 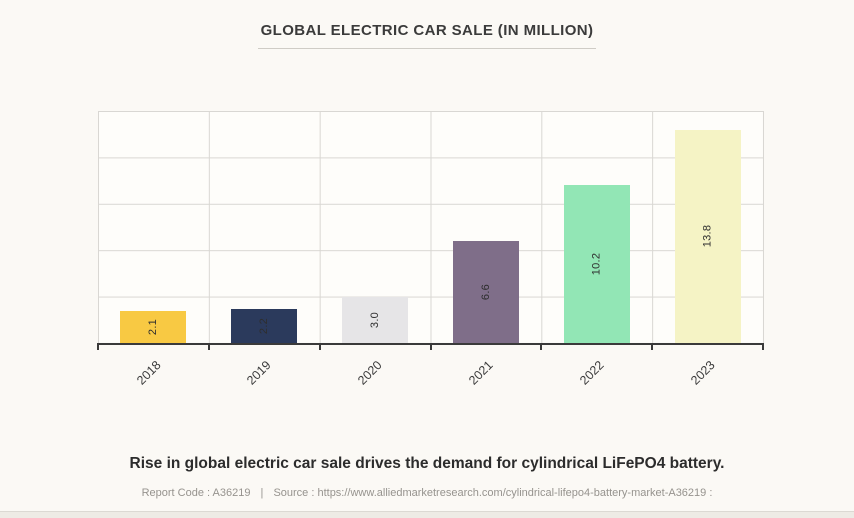 I want to click on x-tick-label: 2019, so click(x=259, y=373).